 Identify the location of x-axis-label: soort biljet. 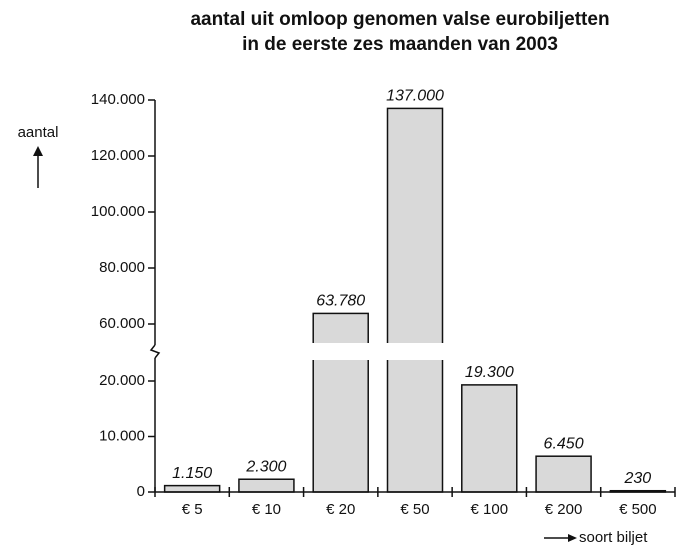
(613, 537).